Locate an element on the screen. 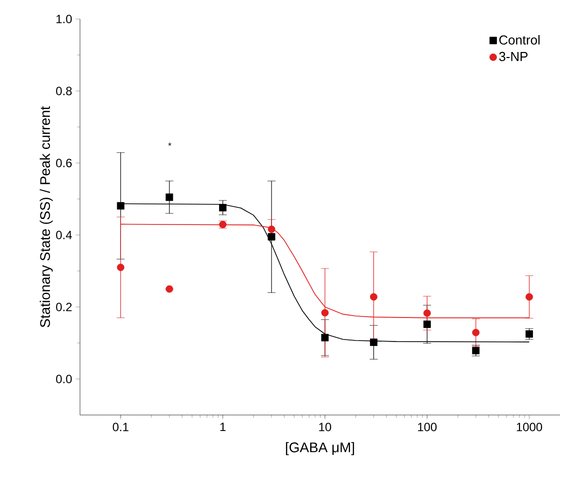 This screenshot has height=477, width=569. y-tick-label: 0.6 is located at coordinates (64, 163).